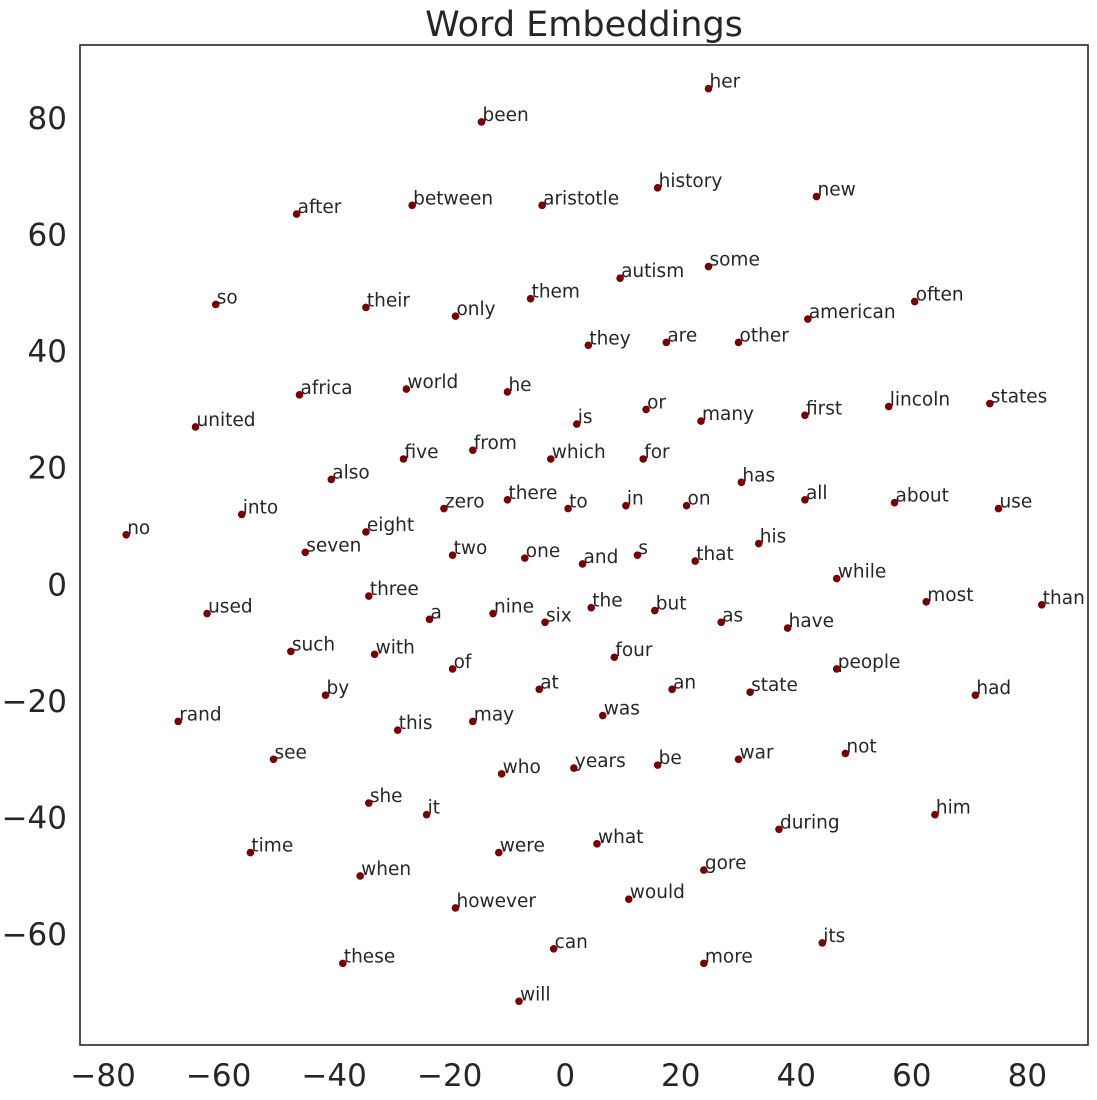  Describe the element at coordinates (34, 819) in the screenshot. I see `y-tick-label: −40` at that location.